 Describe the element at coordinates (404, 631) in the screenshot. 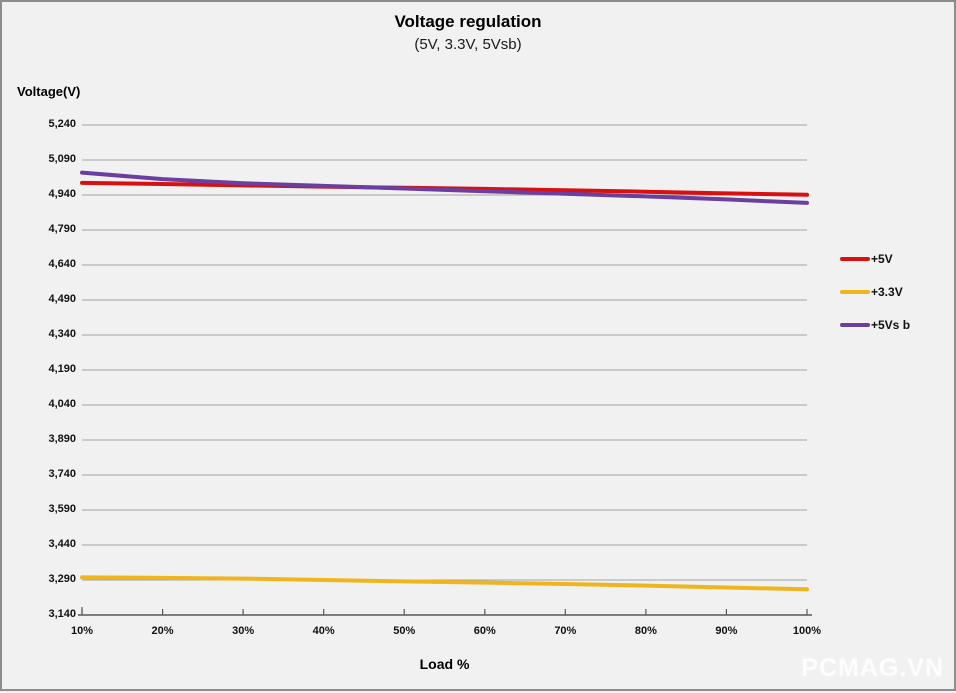

I see `x-tick-label: 50%` at that location.